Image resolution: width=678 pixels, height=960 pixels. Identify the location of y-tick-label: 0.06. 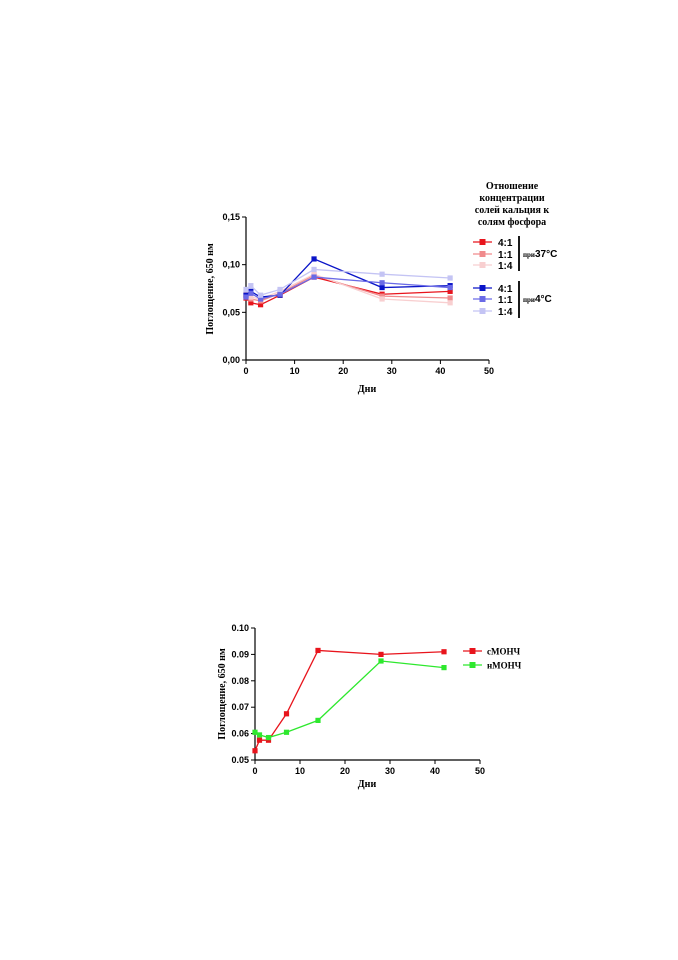
(240, 734).